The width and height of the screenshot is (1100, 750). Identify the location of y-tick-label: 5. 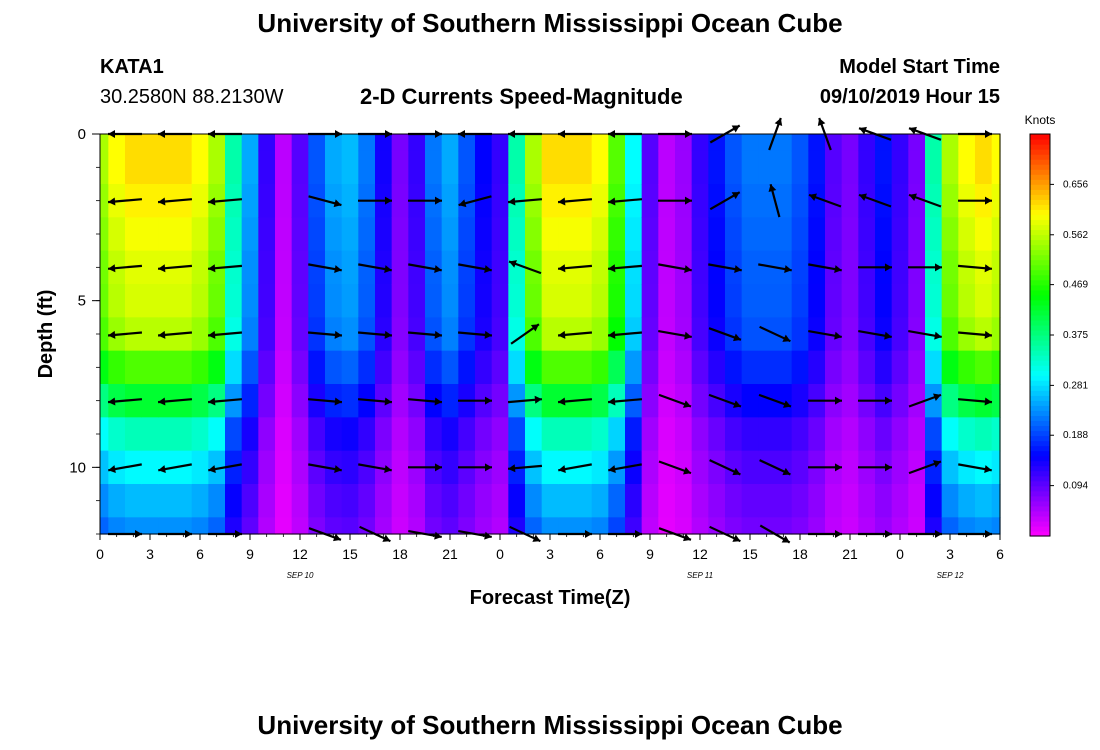
(82, 301).